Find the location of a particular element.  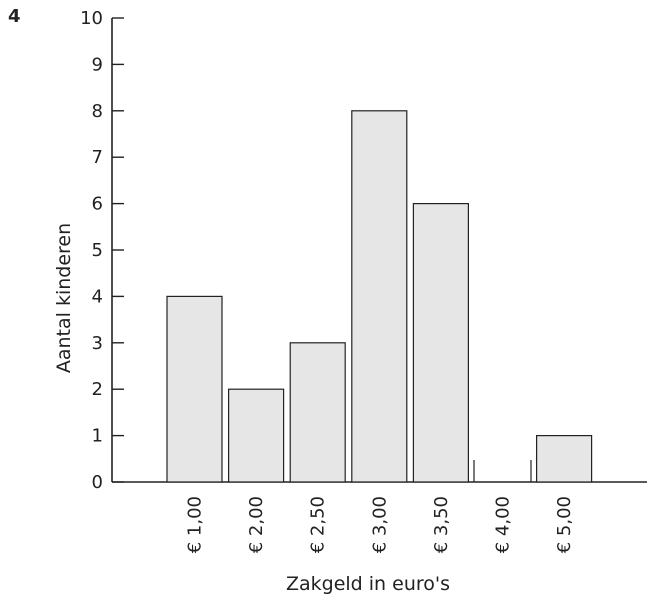

y-tick-label: 6 is located at coordinates (97, 204).